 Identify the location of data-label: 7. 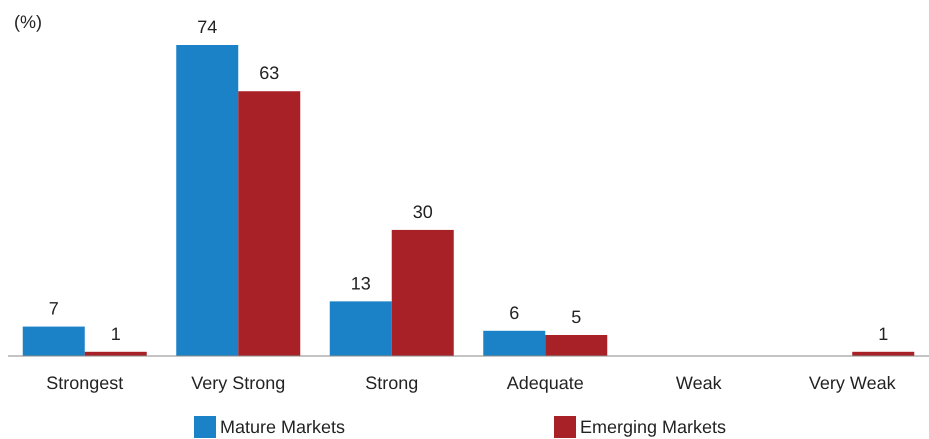
(53, 308).